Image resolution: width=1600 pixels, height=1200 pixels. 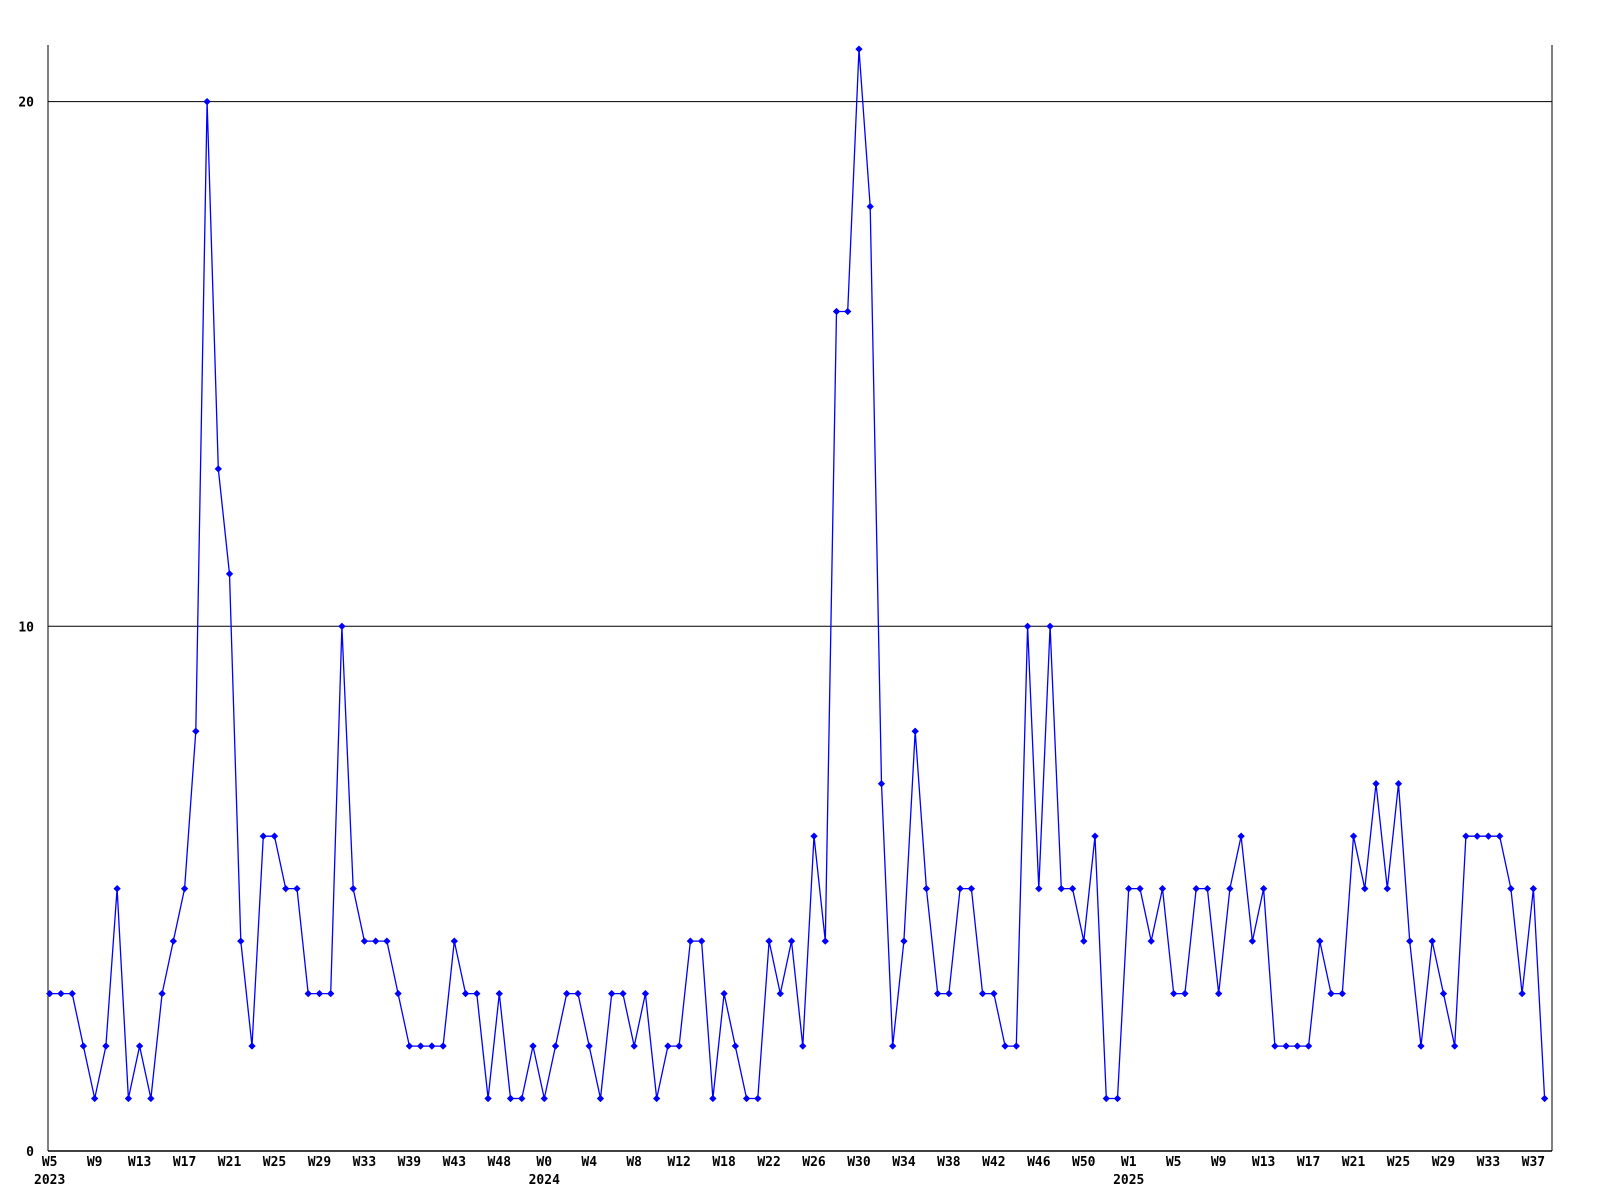 I want to click on x-tick-label: W9, so click(x=95, y=1162).